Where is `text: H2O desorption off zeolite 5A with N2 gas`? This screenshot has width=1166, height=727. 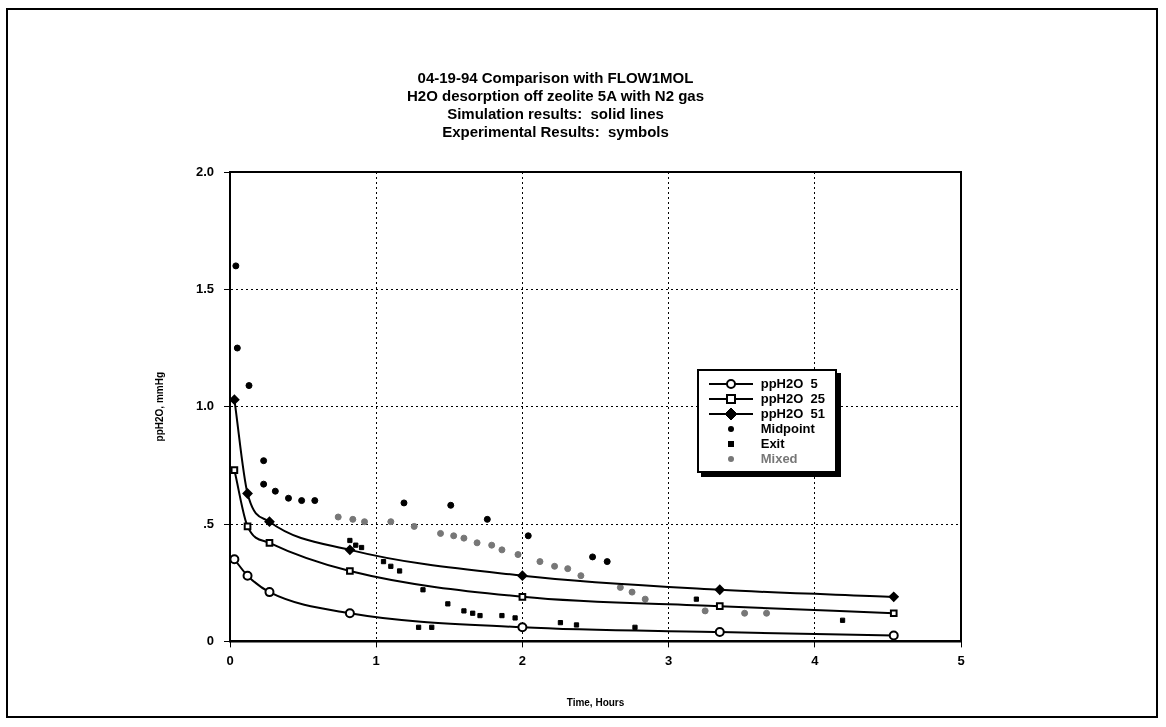
text: H2O desorption off zeolite 5A with N2 gas is located at coordinates (555, 96).